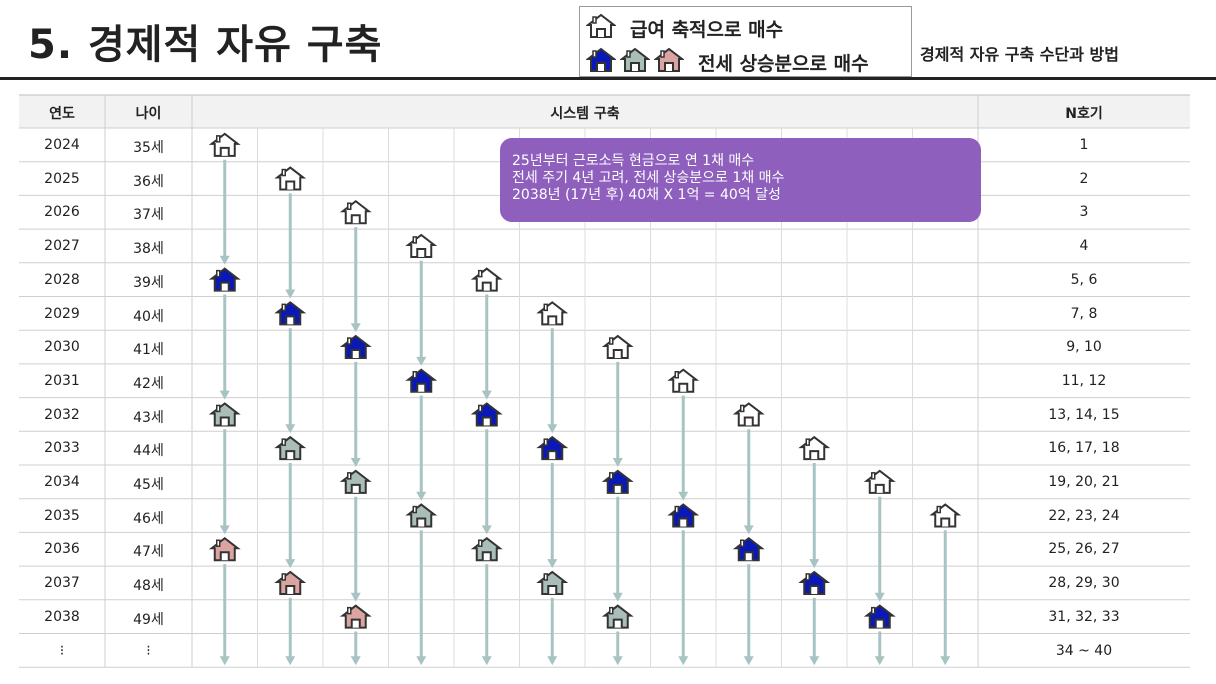 The image size is (1216, 684). I want to click on header-year: 연도, so click(62, 114).